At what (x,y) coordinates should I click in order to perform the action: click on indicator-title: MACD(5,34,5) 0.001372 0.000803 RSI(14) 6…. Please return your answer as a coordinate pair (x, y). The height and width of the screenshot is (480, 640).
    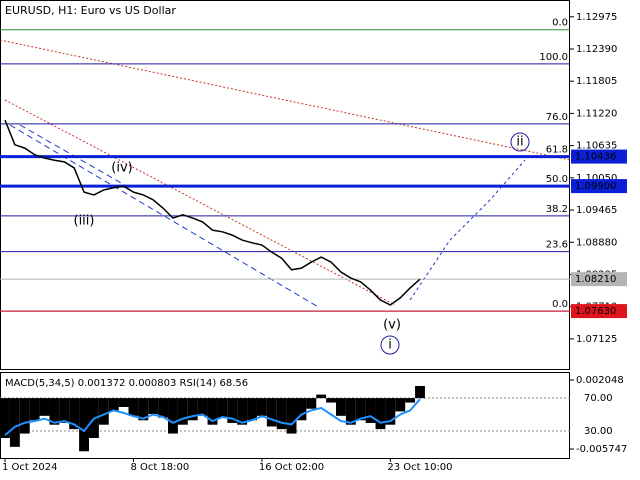
    Looking at the image, I should click on (126, 383).